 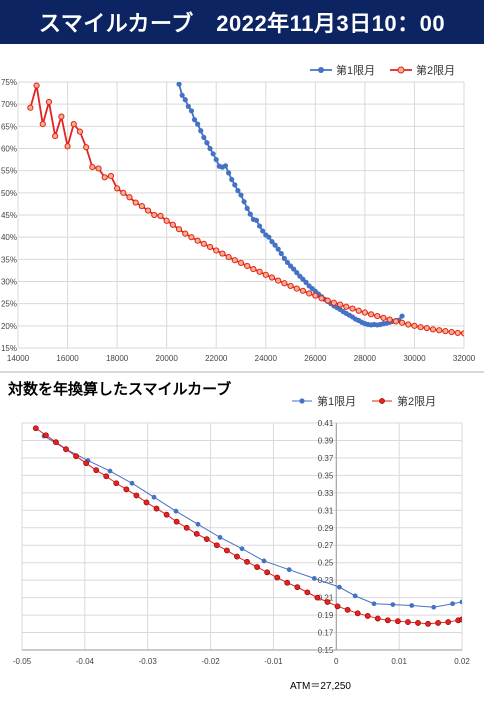 I want to click on x-tick-label: 18000, so click(x=117, y=358).